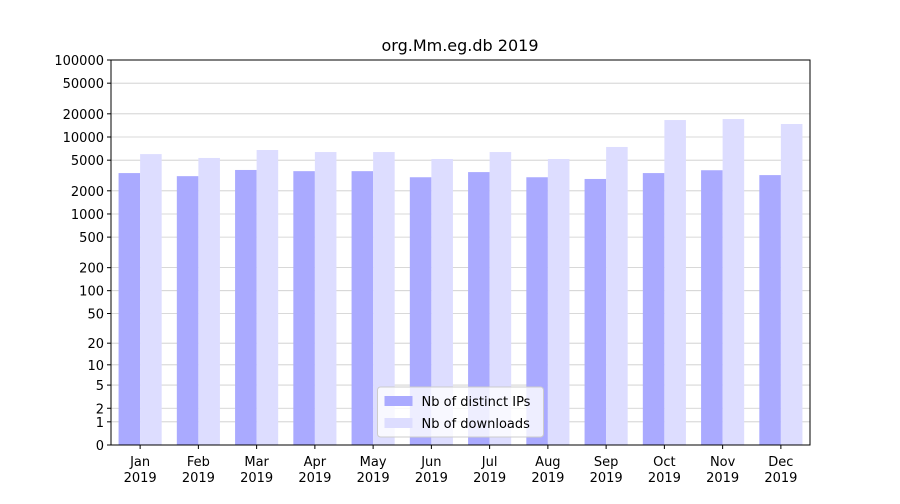 This screenshot has height=504, width=900. What do you see at coordinates (476, 424) in the screenshot?
I see `legend-label: Nb of downloads` at bounding box center [476, 424].